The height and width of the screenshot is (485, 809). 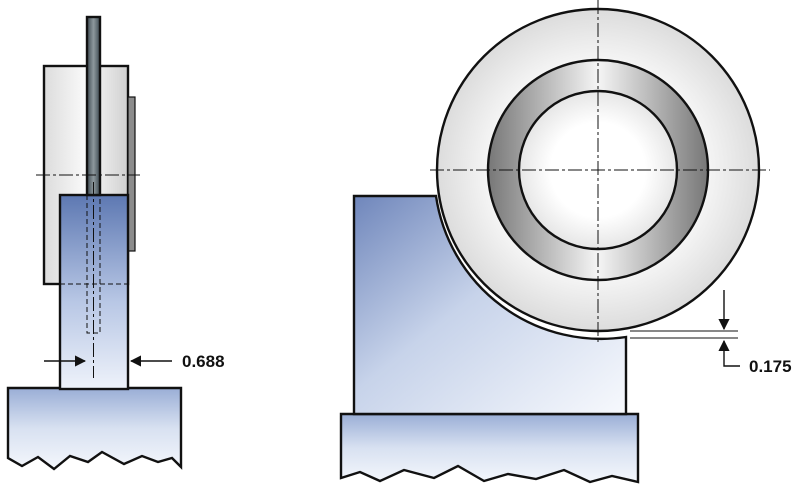 What do you see at coordinates (203, 361) in the screenshot?
I see `left-dimension-label: 0.688` at bounding box center [203, 361].